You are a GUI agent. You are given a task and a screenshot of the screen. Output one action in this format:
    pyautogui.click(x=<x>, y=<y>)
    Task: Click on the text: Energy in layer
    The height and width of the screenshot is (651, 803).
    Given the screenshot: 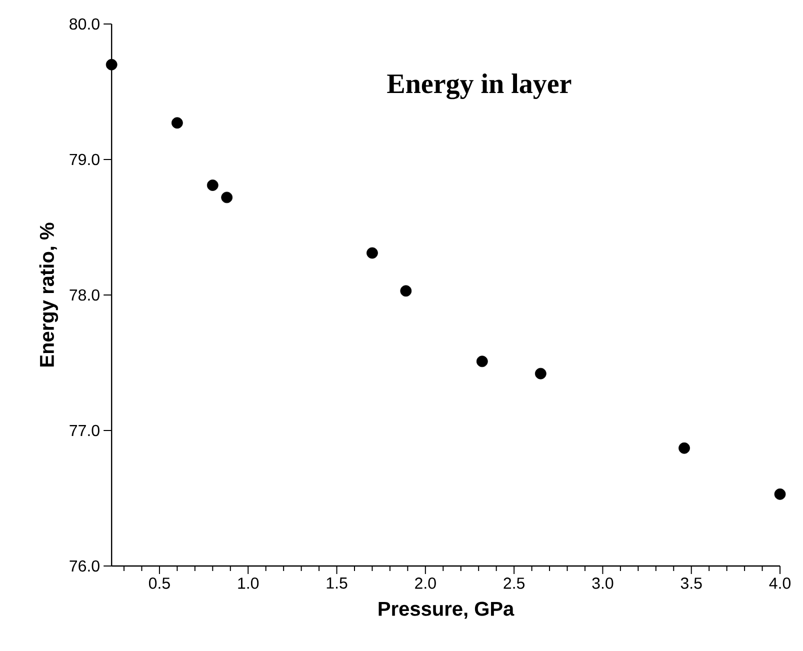 What is the action you would take?
    pyautogui.click(x=479, y=87)
    